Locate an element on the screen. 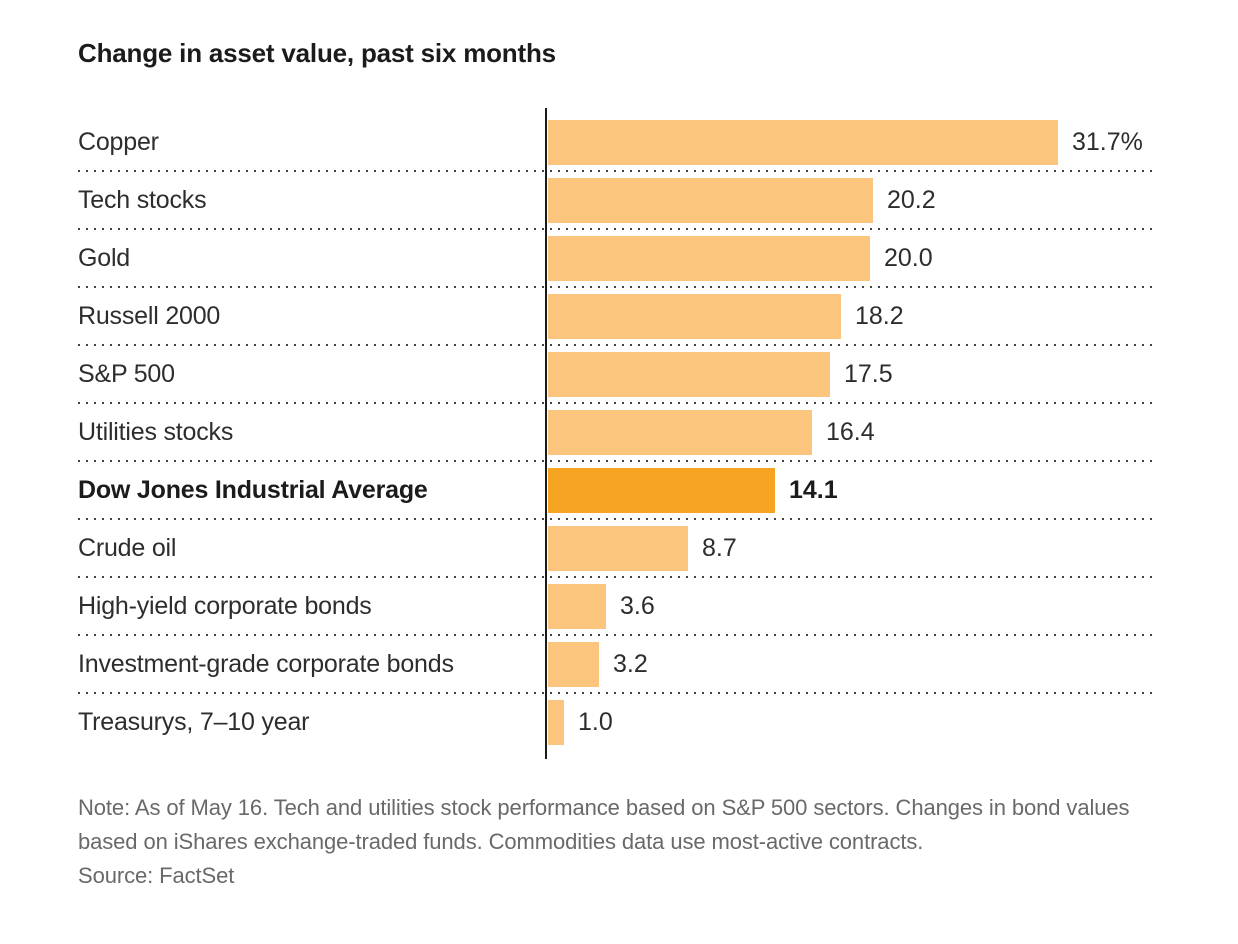 Image resolution: width=1238 pixels, height=944 pixels. bar-track: 20.0 is located at coordinates (852, 258).